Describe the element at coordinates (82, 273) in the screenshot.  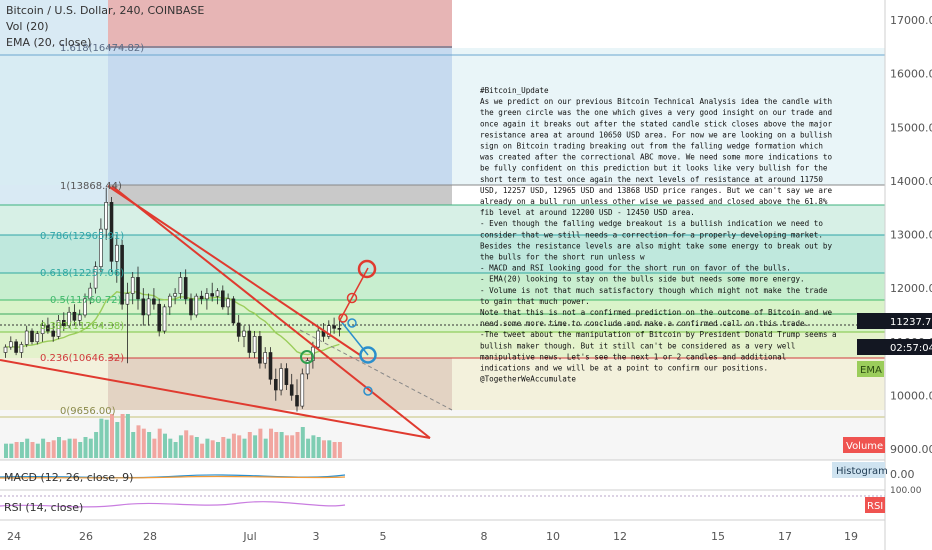
I see `fib-label-618: 0.618(12257.06)` at that location.